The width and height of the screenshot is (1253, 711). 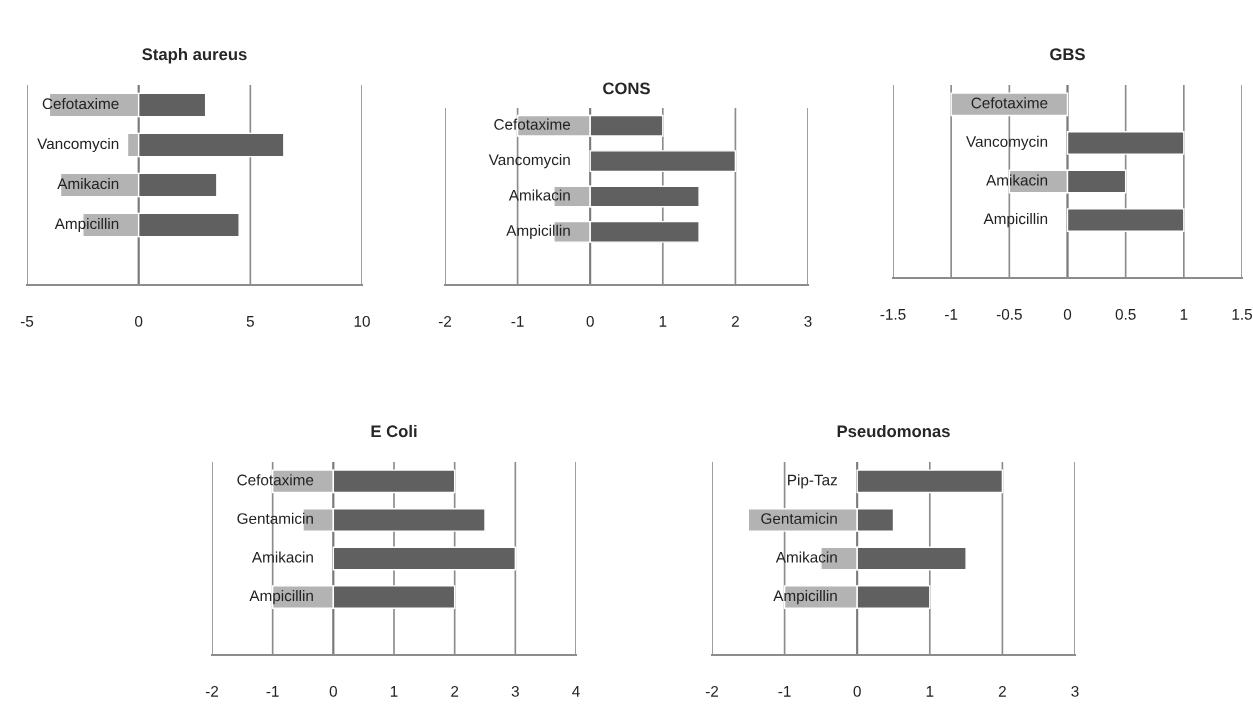 What do you see at coordinates (362, 321) in the screenshot?
I see `x-tick-label: 10` at bounding box center [362, 321].